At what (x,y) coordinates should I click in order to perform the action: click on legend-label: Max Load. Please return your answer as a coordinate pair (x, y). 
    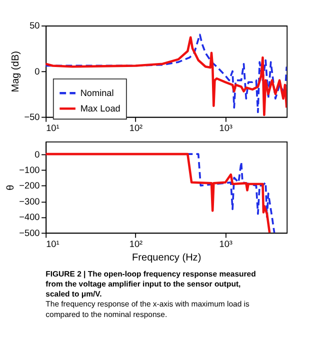
    Looking at the image, I should click on (100, 108).